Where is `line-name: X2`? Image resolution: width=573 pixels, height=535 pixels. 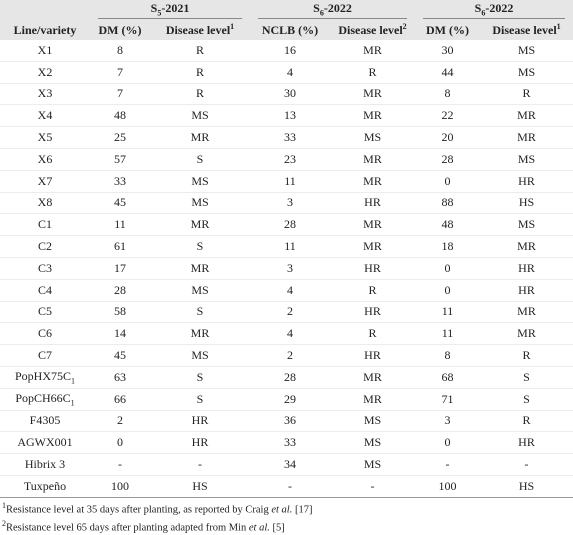 line-name: X2 is located at coordinates (45, 71).